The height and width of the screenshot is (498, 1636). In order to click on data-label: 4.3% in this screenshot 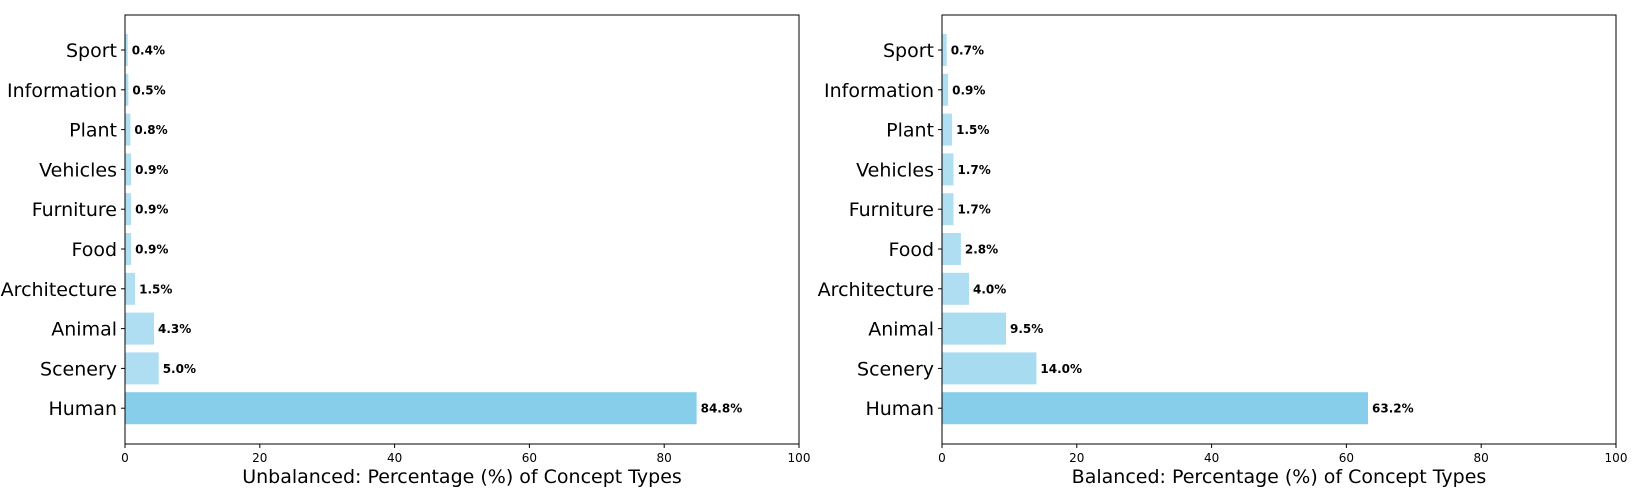, I will do `click(174, 329)`.